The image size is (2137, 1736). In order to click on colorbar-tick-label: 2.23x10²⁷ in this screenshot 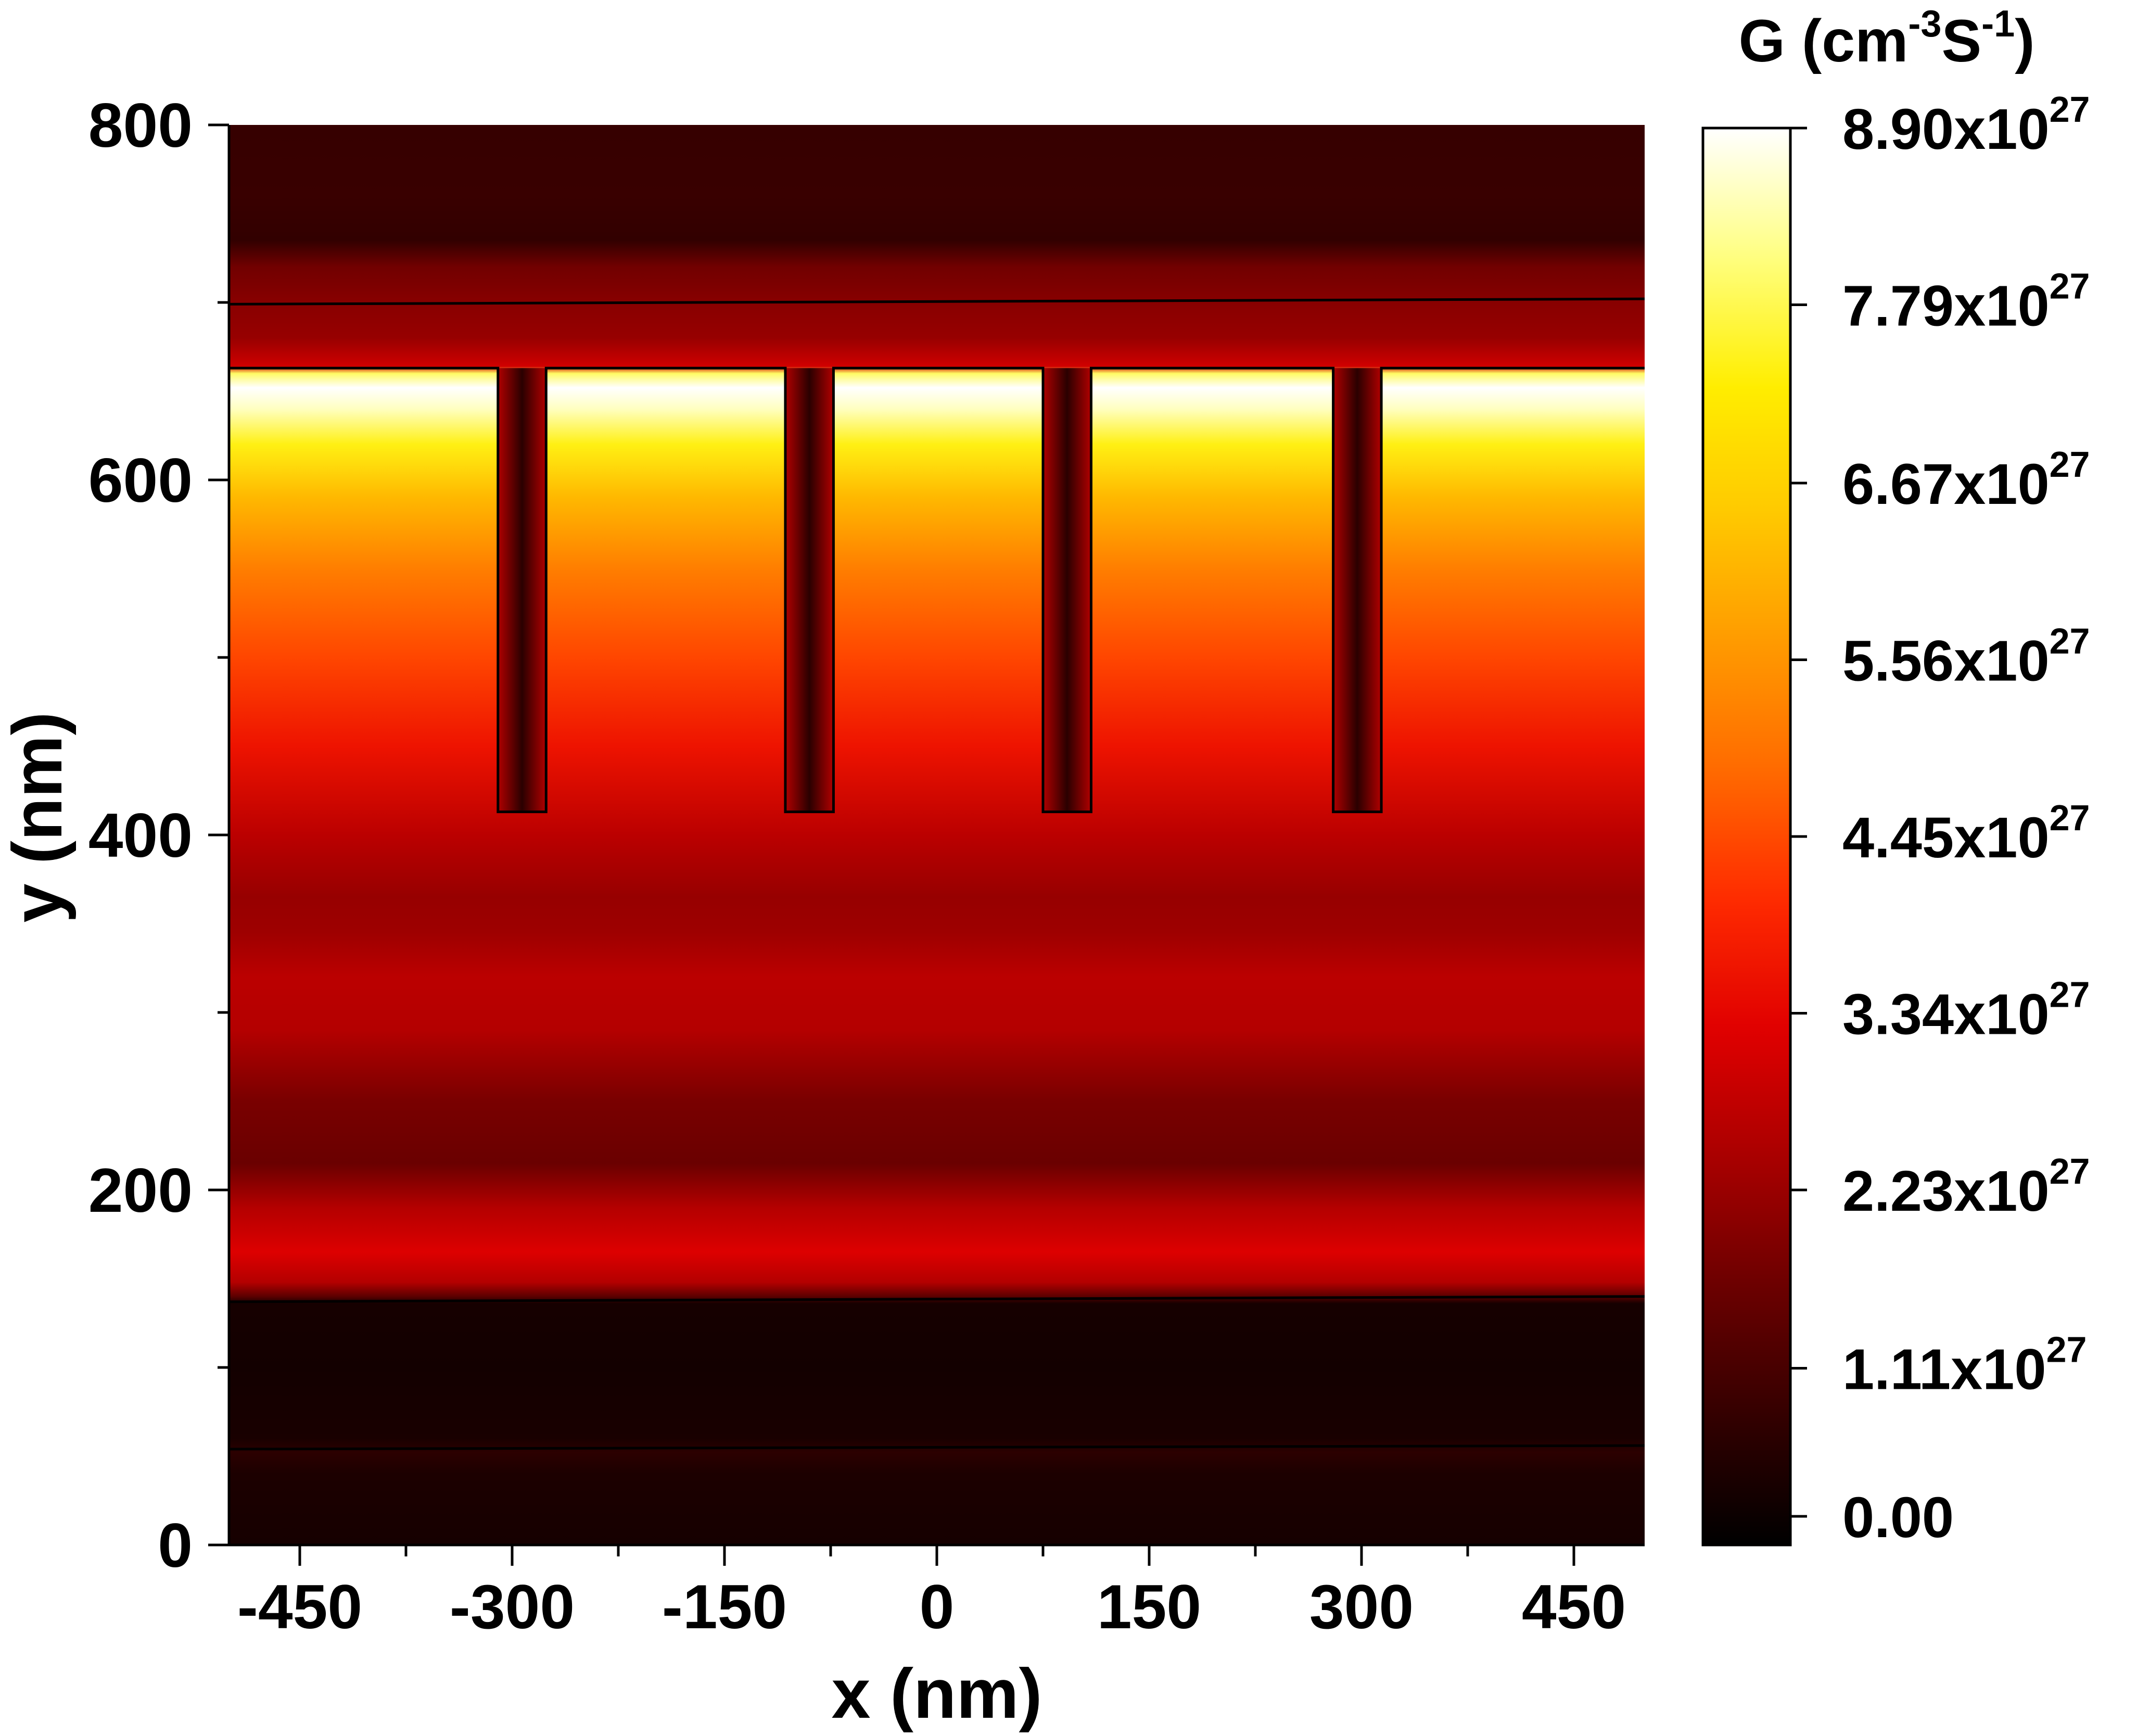, I will do `click(1966, 1187)`.